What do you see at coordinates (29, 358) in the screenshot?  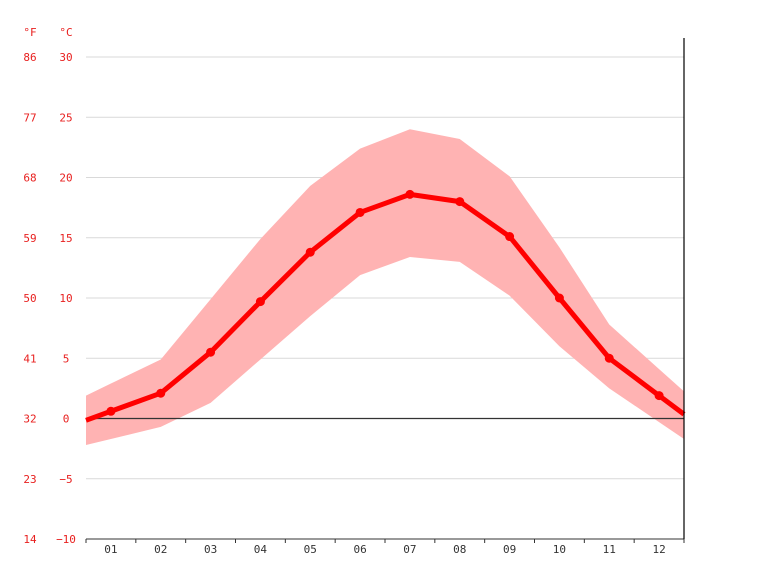 I see `y-tick-label-fahrenheit: 41` at bounding box center [29, 358].